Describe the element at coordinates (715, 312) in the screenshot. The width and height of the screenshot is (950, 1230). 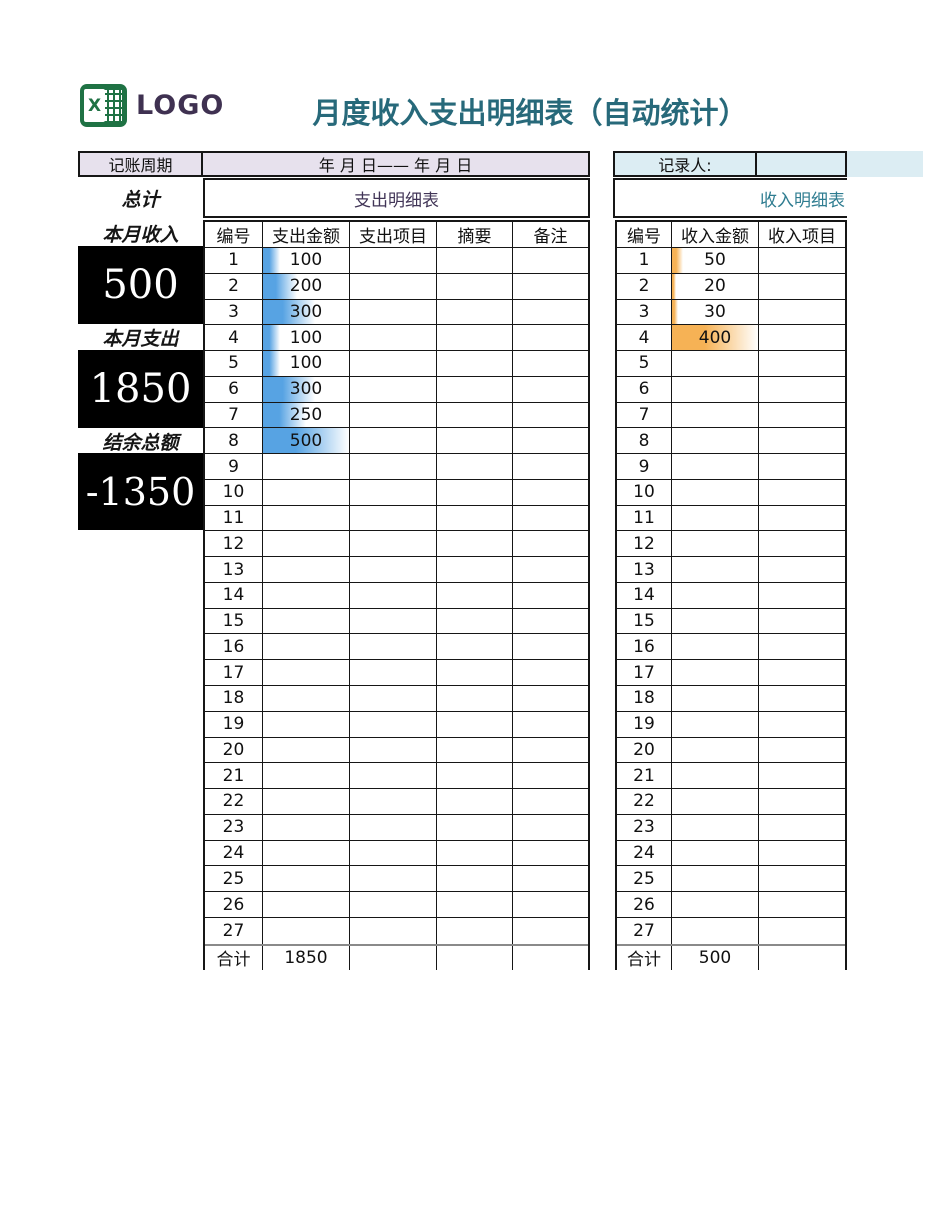
I see `amount-cell: 30` at that location.